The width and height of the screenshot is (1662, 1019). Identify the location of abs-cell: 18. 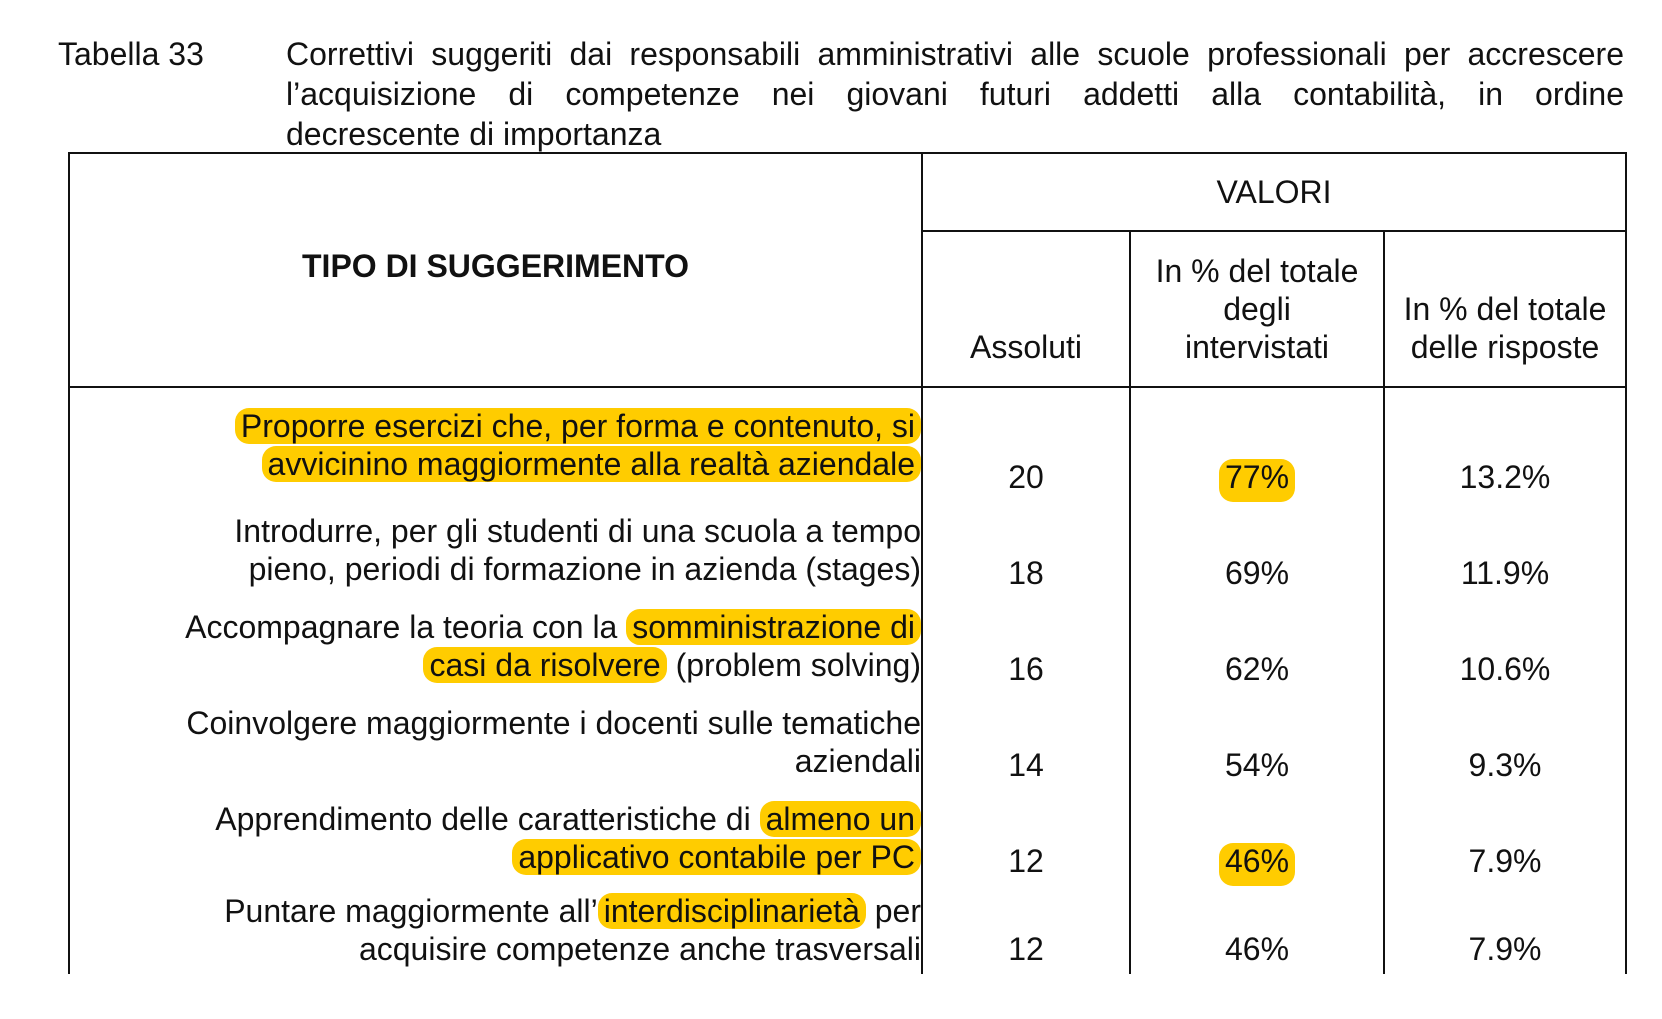
(1026, 550).